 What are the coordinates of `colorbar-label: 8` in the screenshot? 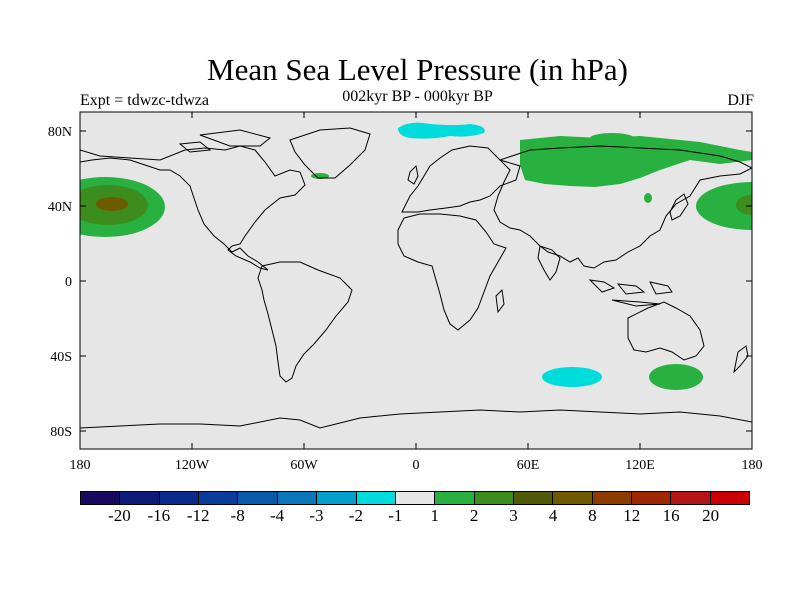 It's located at (592, 515).